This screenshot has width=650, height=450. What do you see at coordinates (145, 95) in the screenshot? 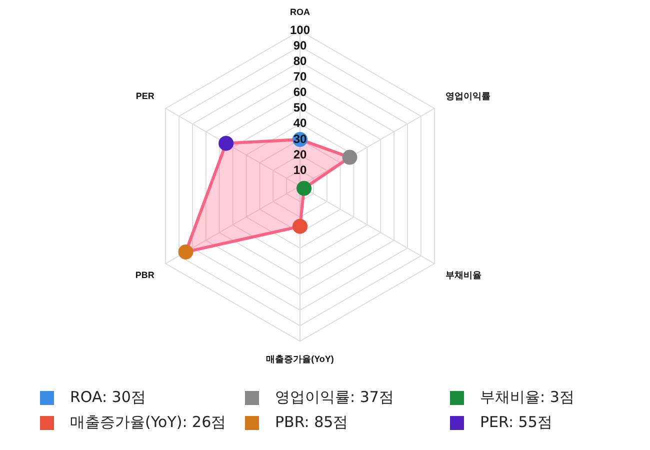
I see `spoke-label: PER` at bounding box center [145, 95].